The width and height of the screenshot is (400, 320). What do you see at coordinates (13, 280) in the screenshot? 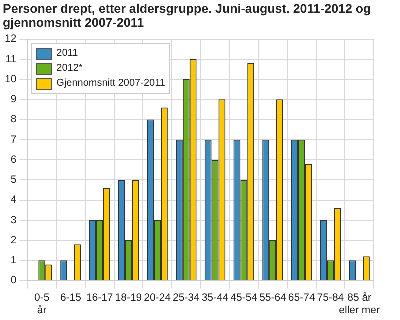
I see `y-tick-label: 0` at bounding box center [13, 280].